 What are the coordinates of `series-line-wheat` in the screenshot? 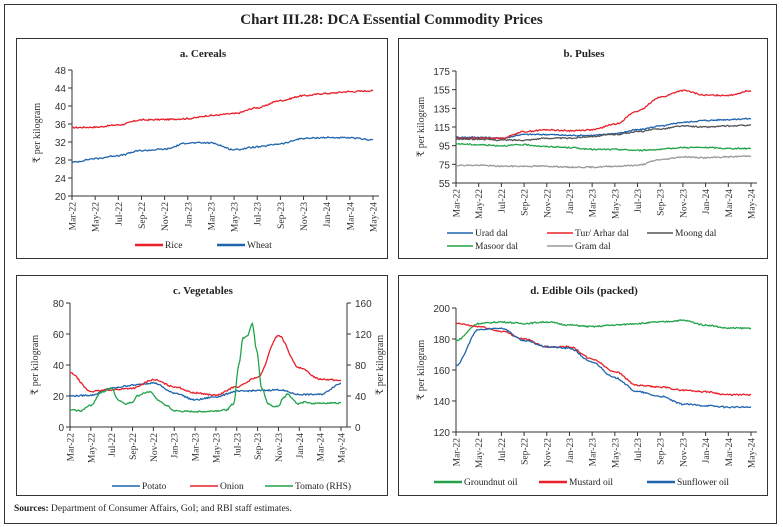 It's located at (222, 150).